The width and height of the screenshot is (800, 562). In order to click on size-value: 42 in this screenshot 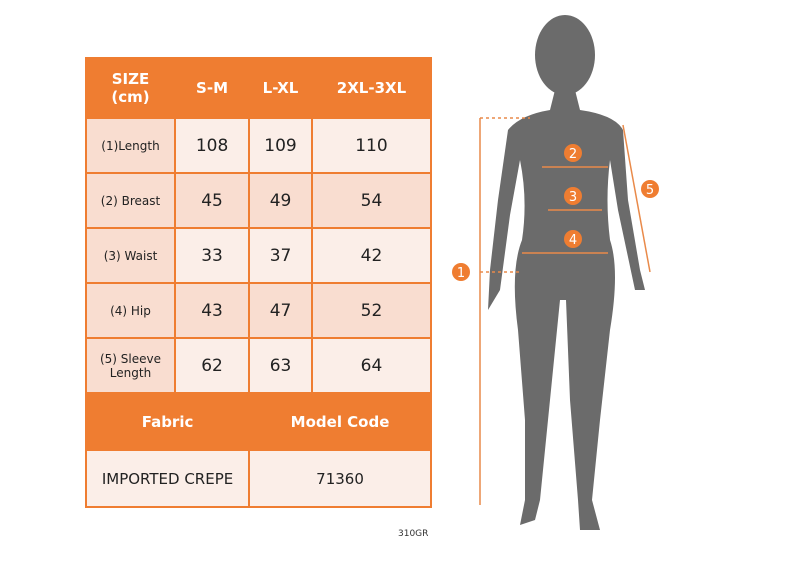, I will do `click(371, 255)`.